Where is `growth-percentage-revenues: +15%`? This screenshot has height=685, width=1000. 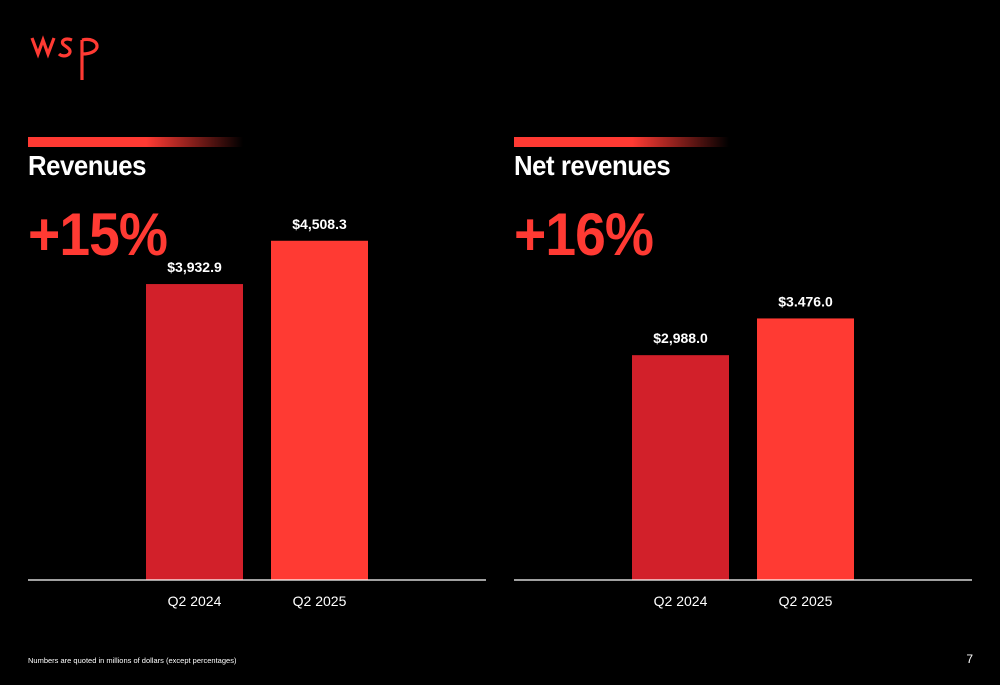
growth-percentage-revenues: +15% is located at coordinates (98, 234).